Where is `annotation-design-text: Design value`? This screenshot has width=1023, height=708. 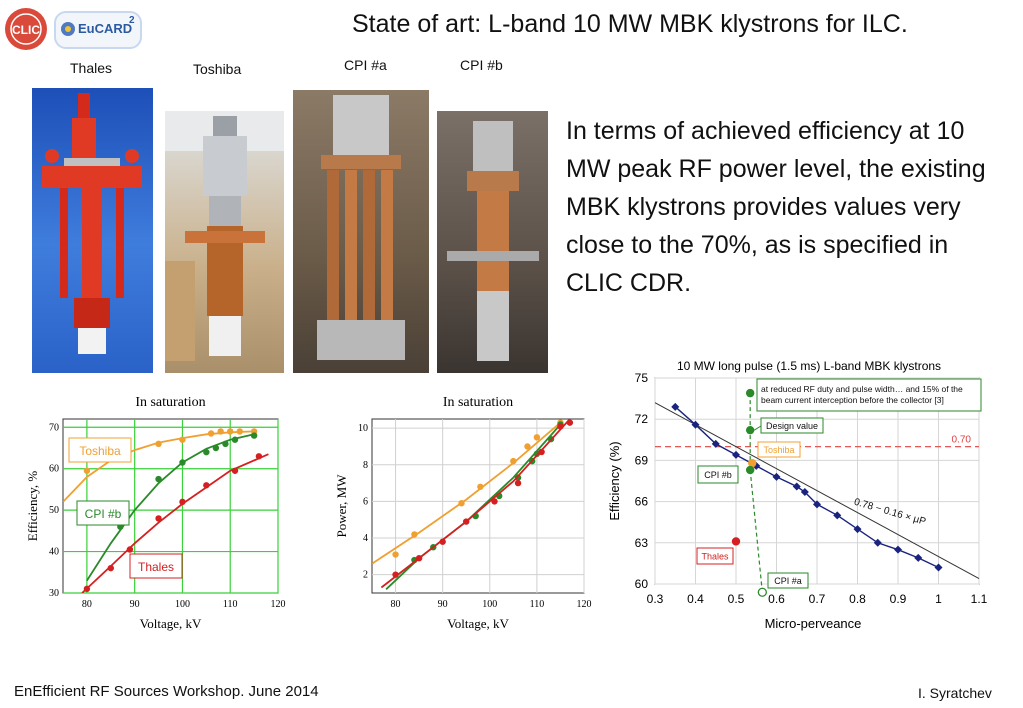 annotation-design-text: Design value is located at coordinates (792, 426).